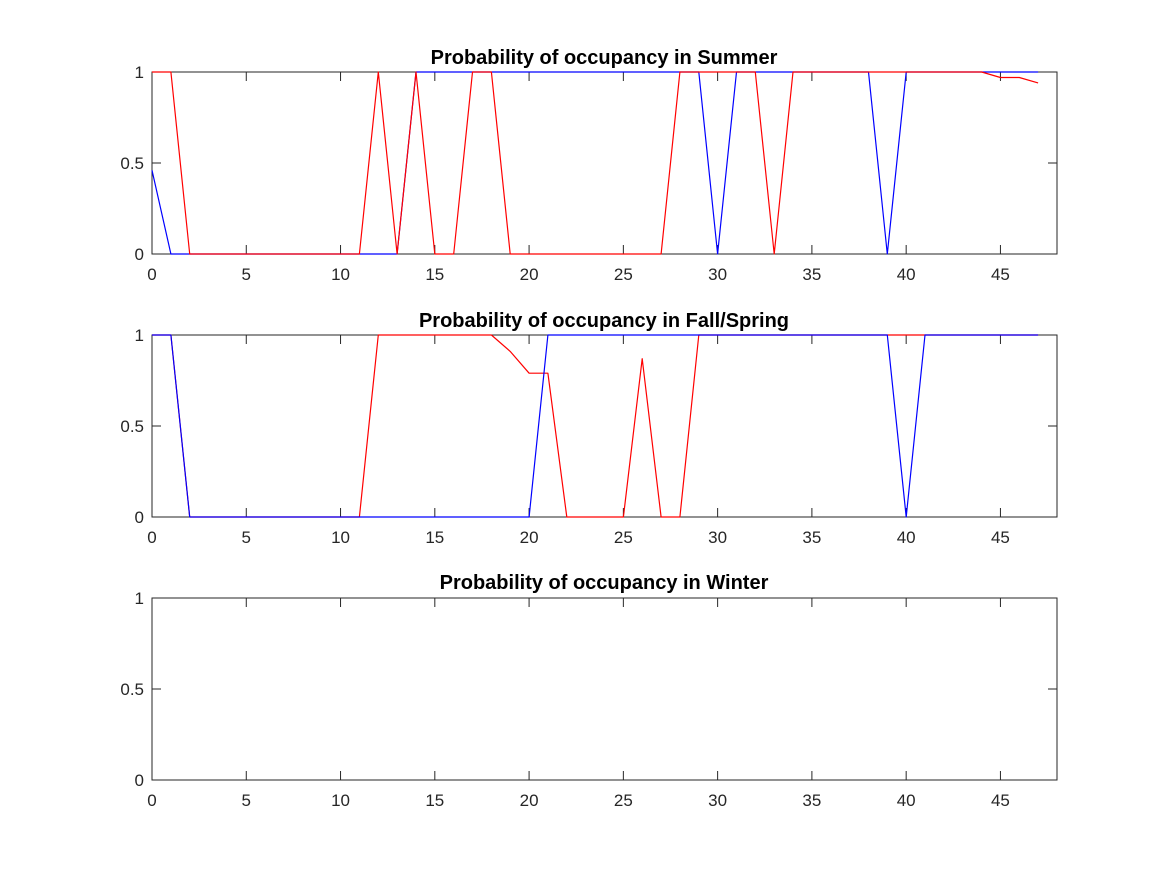 The image size is (1167, 875). What do you see at coordinates (604, 321) in the screenshot?
I see `chart-title: Probability of occupancy in Fall/Spring` at bounding box center [604, 321].